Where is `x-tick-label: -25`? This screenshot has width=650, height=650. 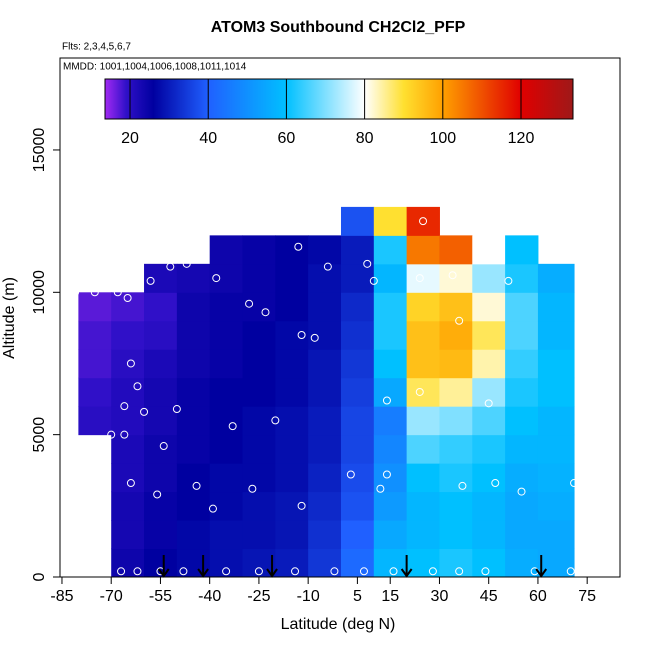 x-tick-label: -25 is located at coordinates (258, 596).